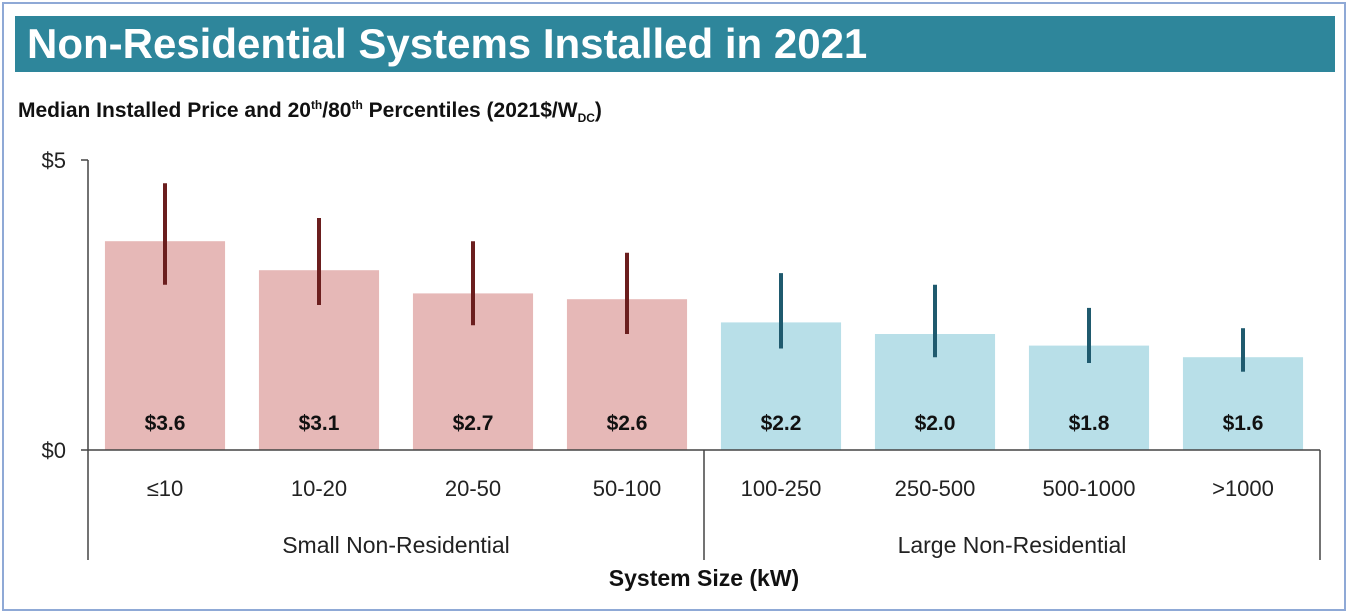 Image resolution: width=1350 pixels, height=615 pixels. Describe the element at coordinates (54, 450) in the screenshot. I see `y-tick-label: $0` at that location.